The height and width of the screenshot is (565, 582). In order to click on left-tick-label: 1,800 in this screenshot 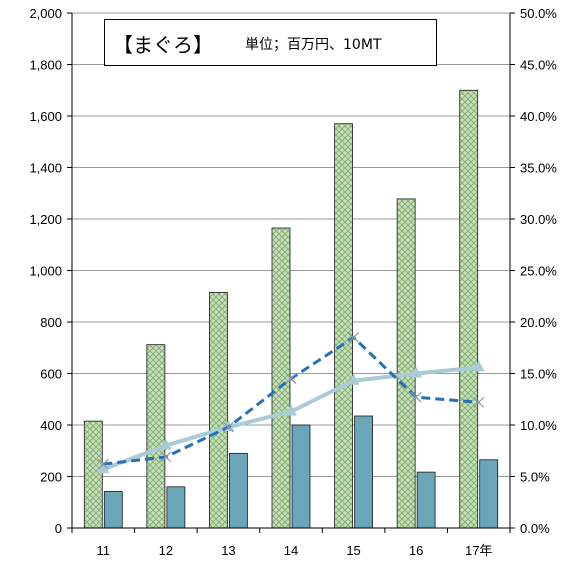, I will do `click(45, 65)`.